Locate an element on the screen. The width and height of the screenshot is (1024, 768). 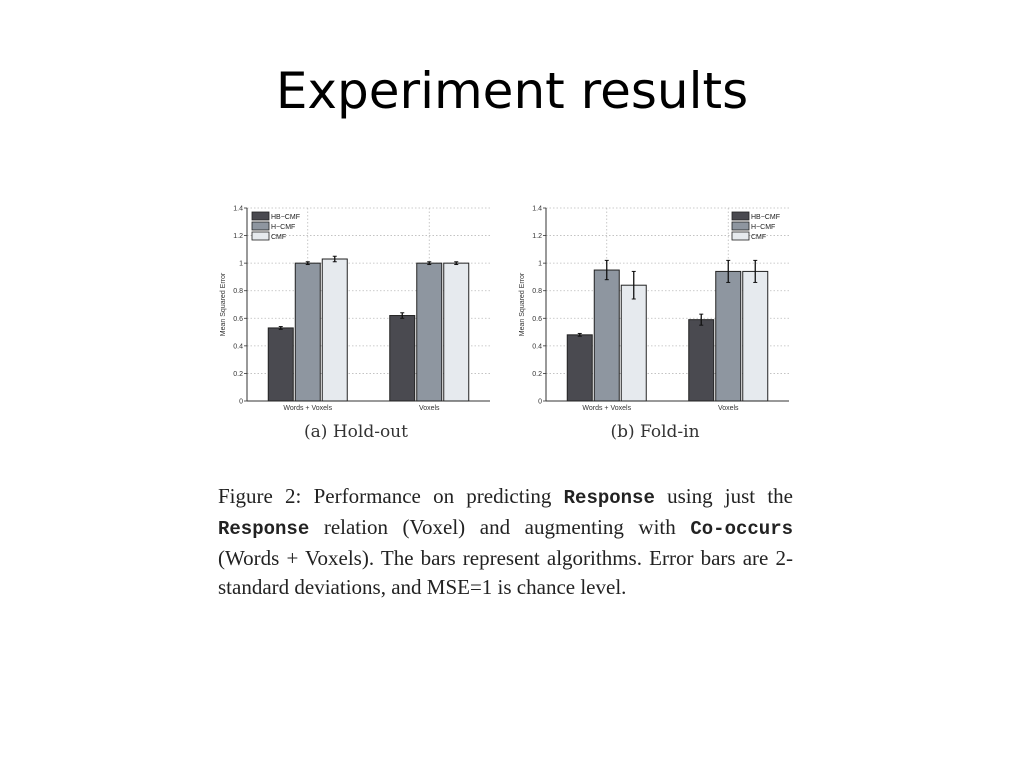
caption-text-3: relation (Voxel) and augmenting with is located at coordinates (500, 527).